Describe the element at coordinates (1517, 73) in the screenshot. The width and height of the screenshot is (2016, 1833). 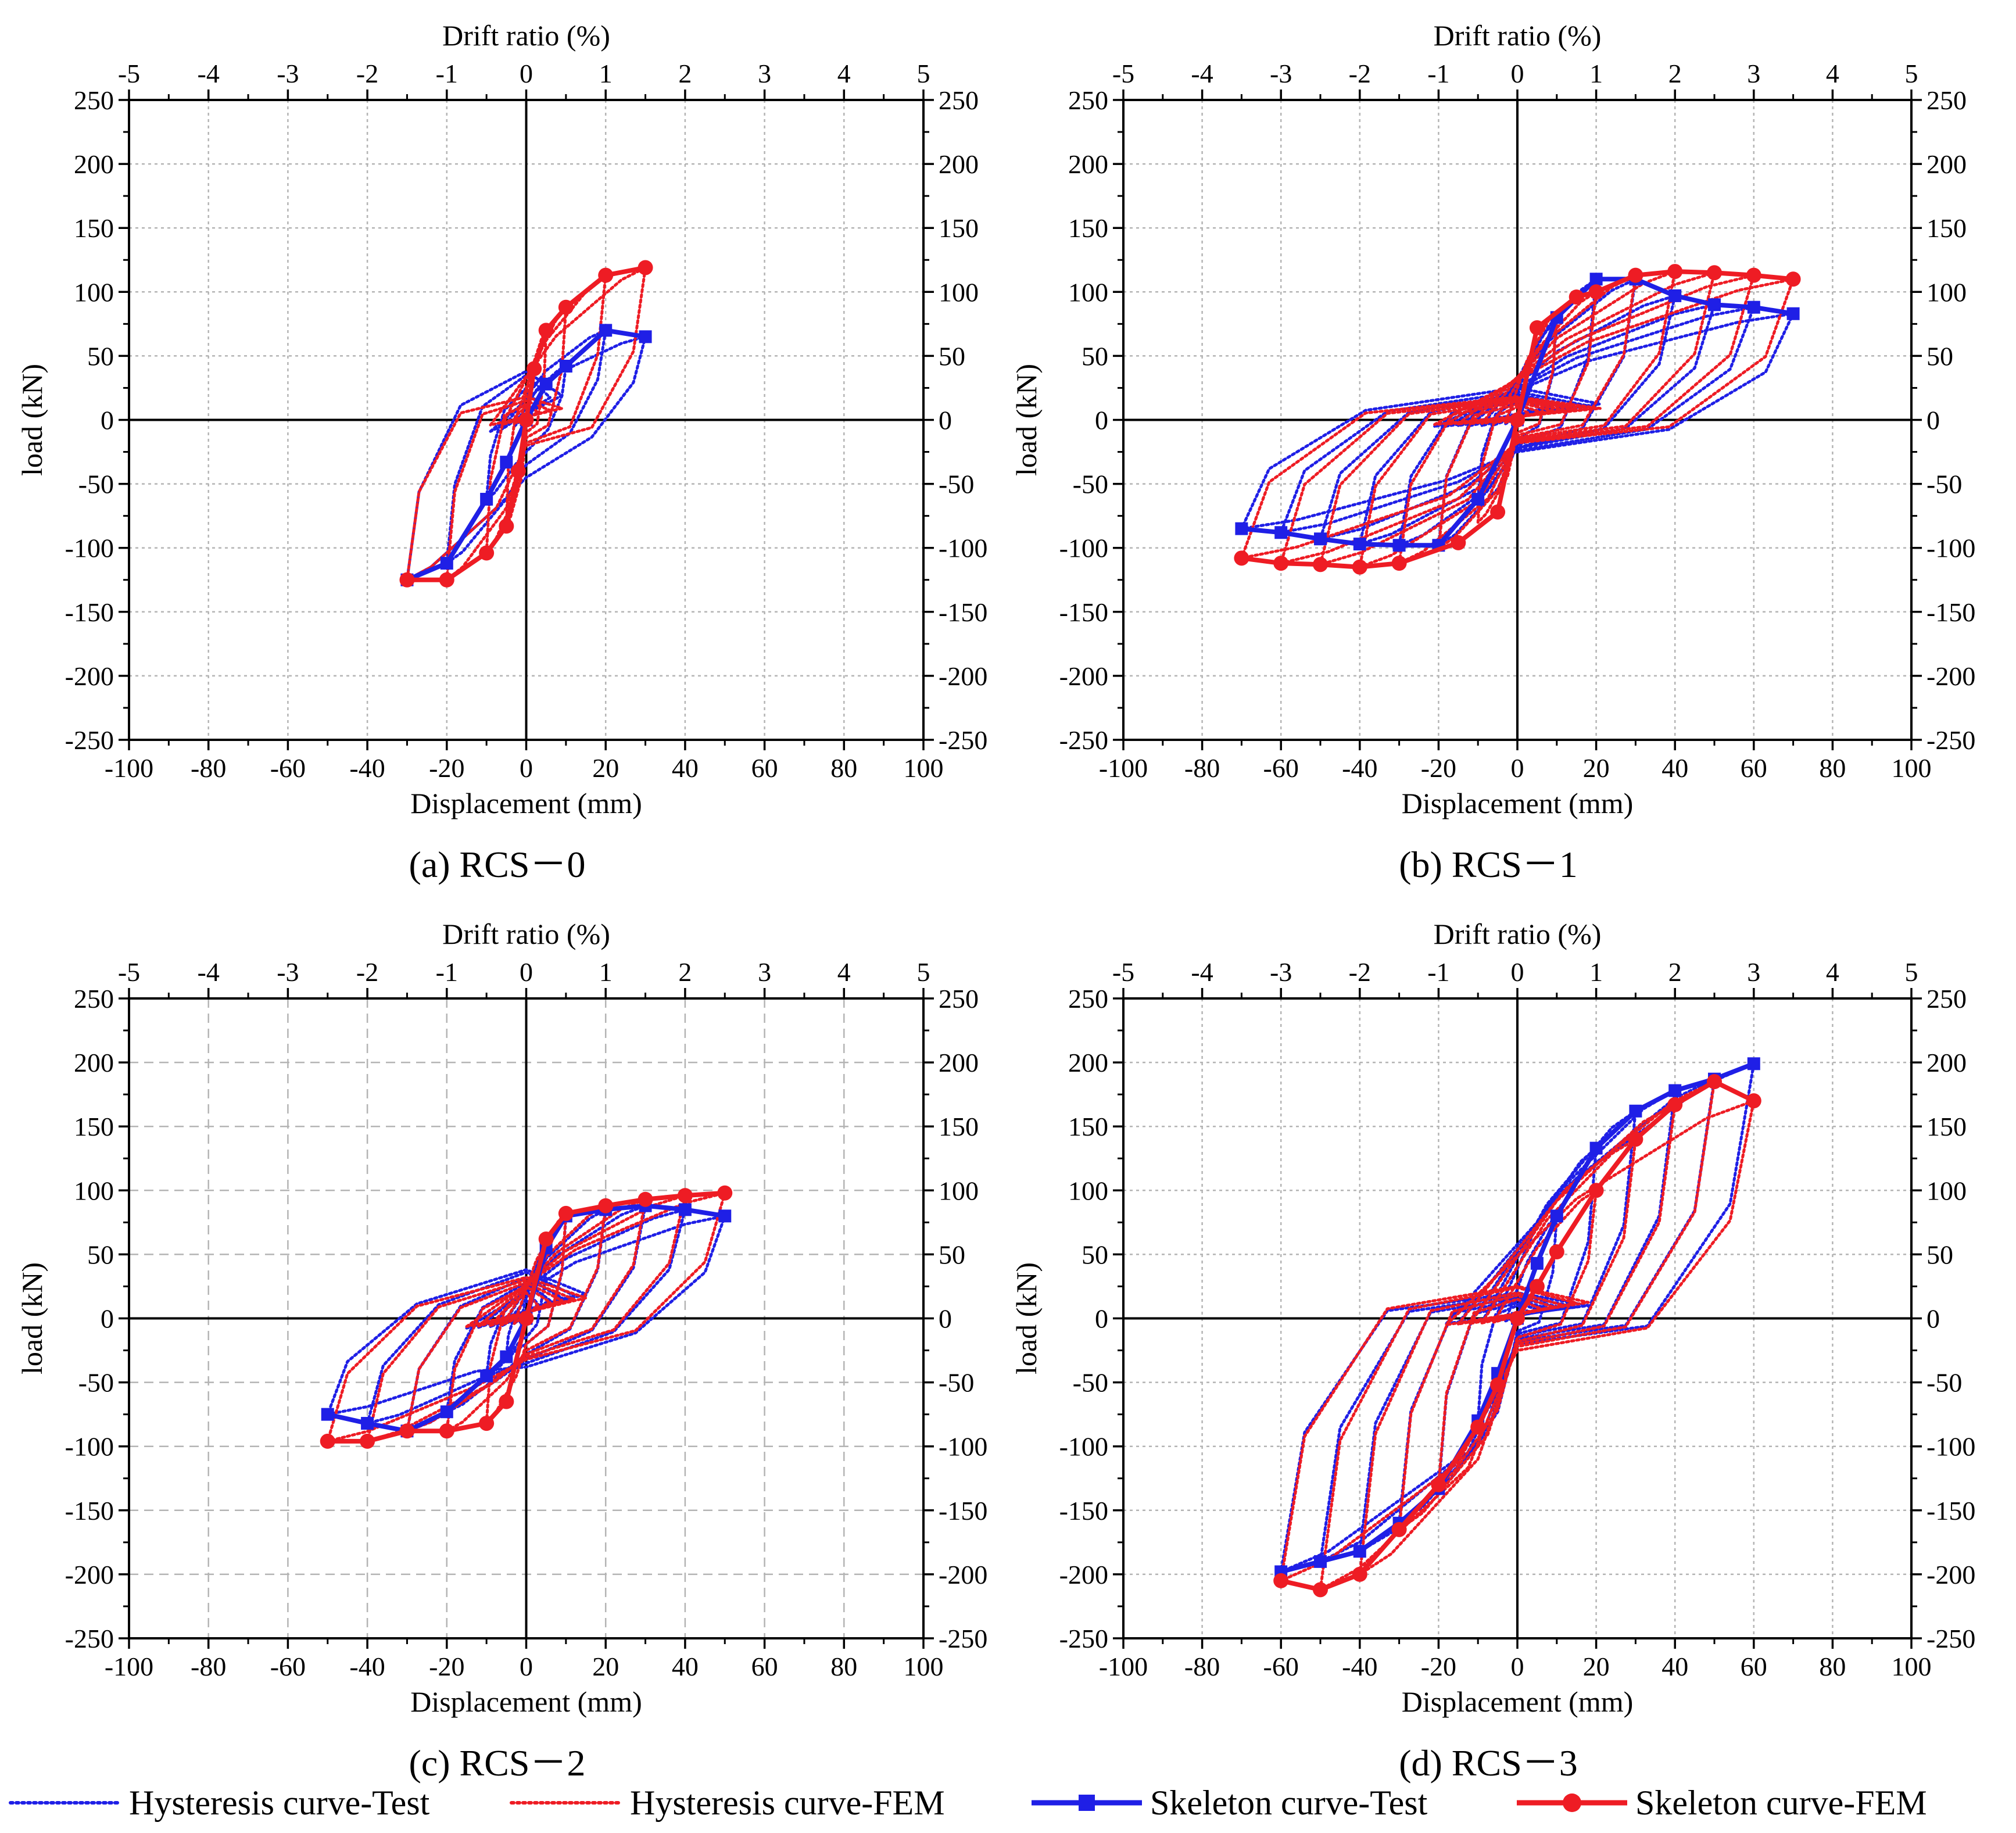
I see `x2-tick-label: 0` at that location.